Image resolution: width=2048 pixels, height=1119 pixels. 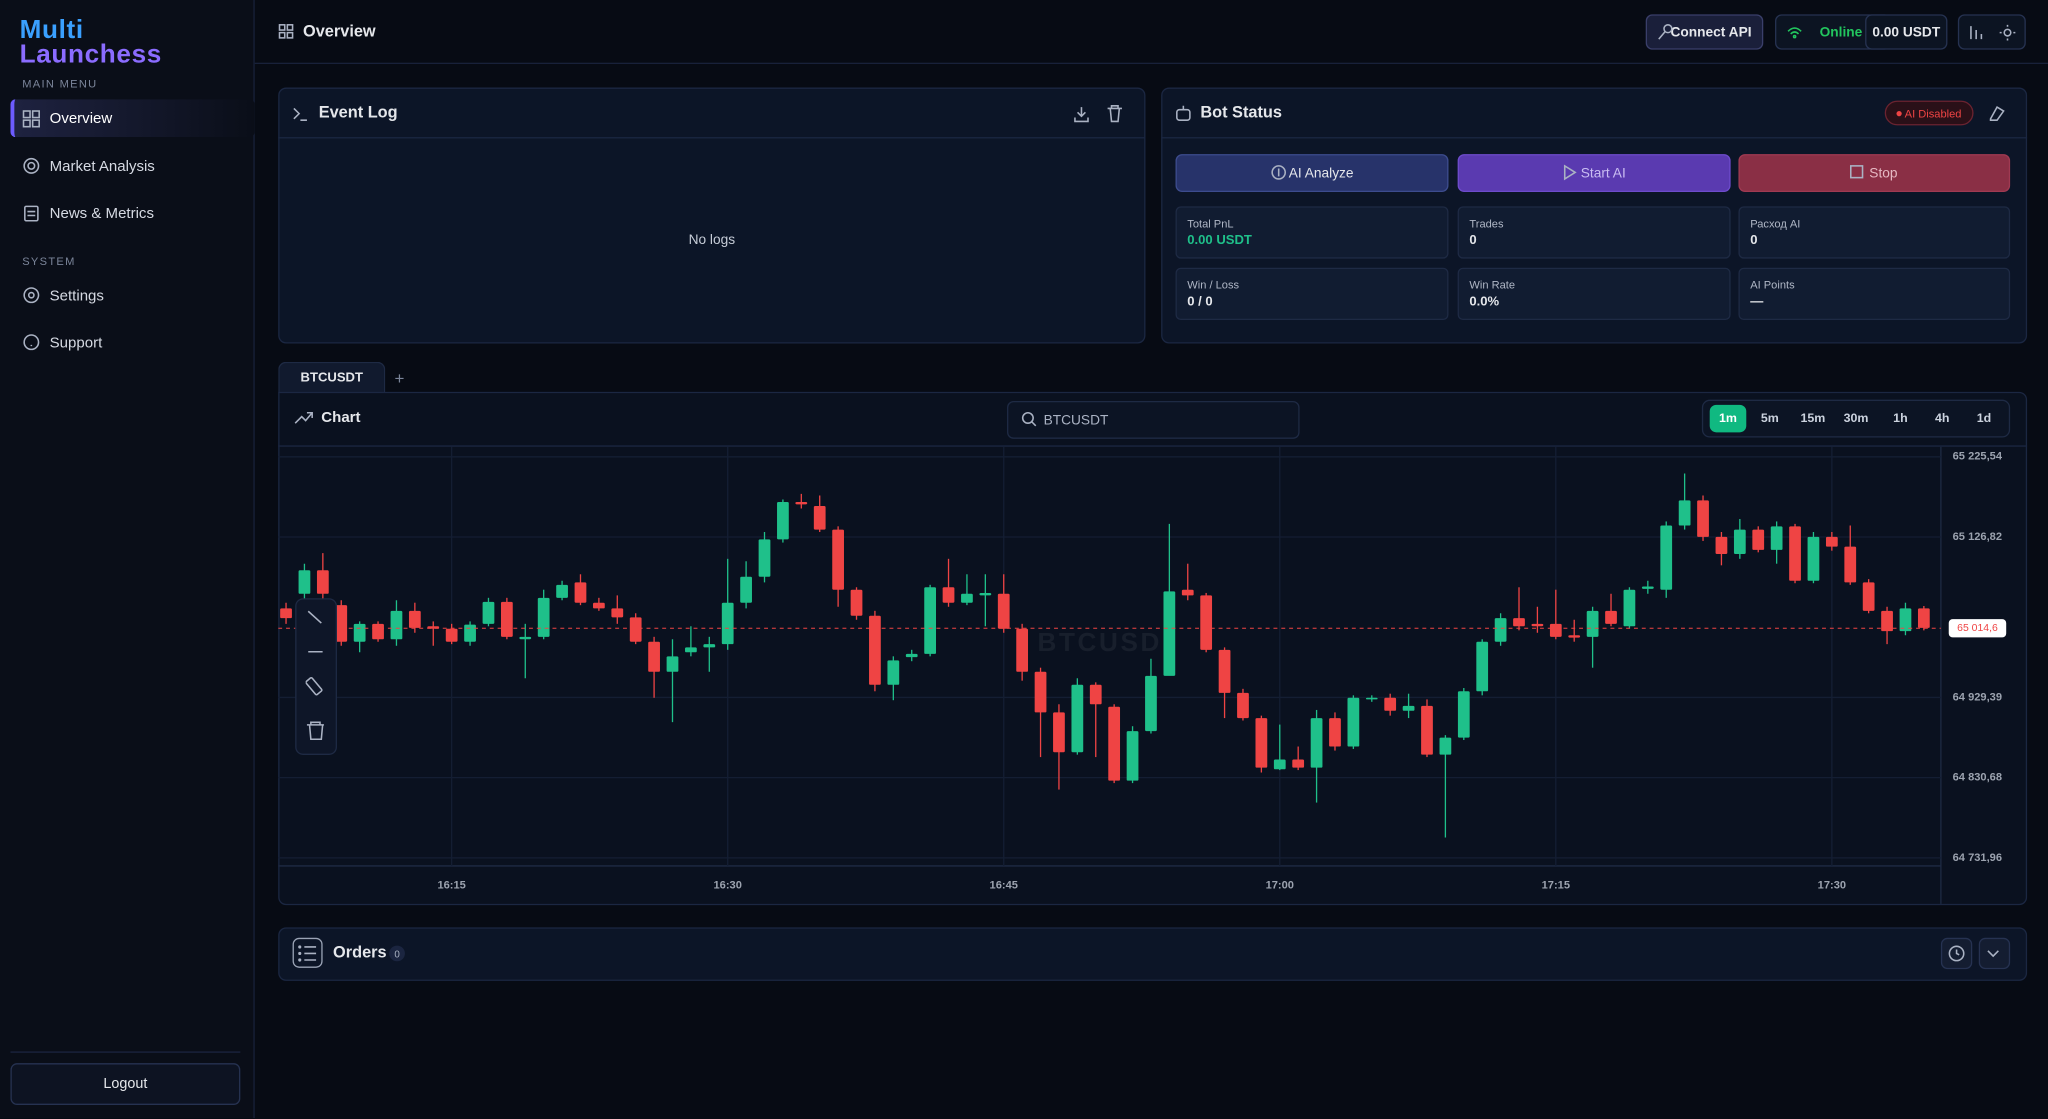 I want to click on page-title: Overview, so click(x=339, y=31).